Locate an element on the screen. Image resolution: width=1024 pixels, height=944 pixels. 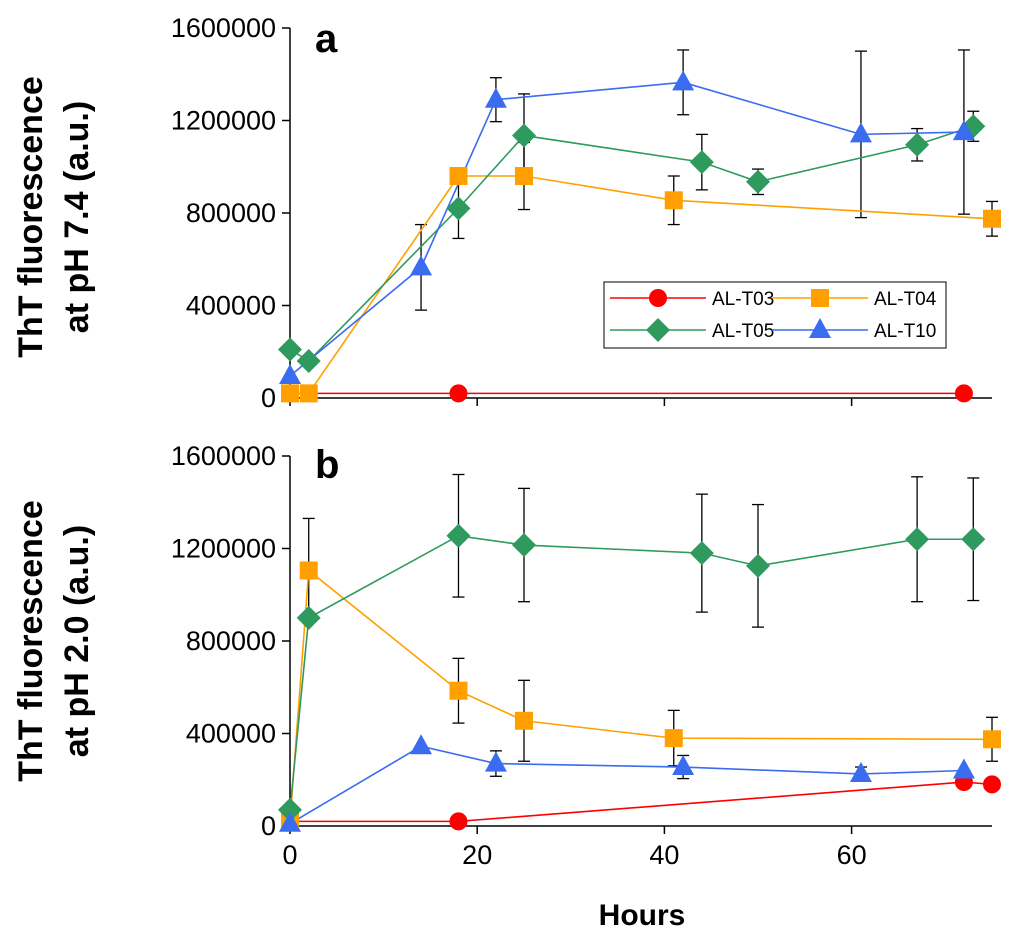
y-tick-label-b: 800000 is located at coordinates (231, 641).